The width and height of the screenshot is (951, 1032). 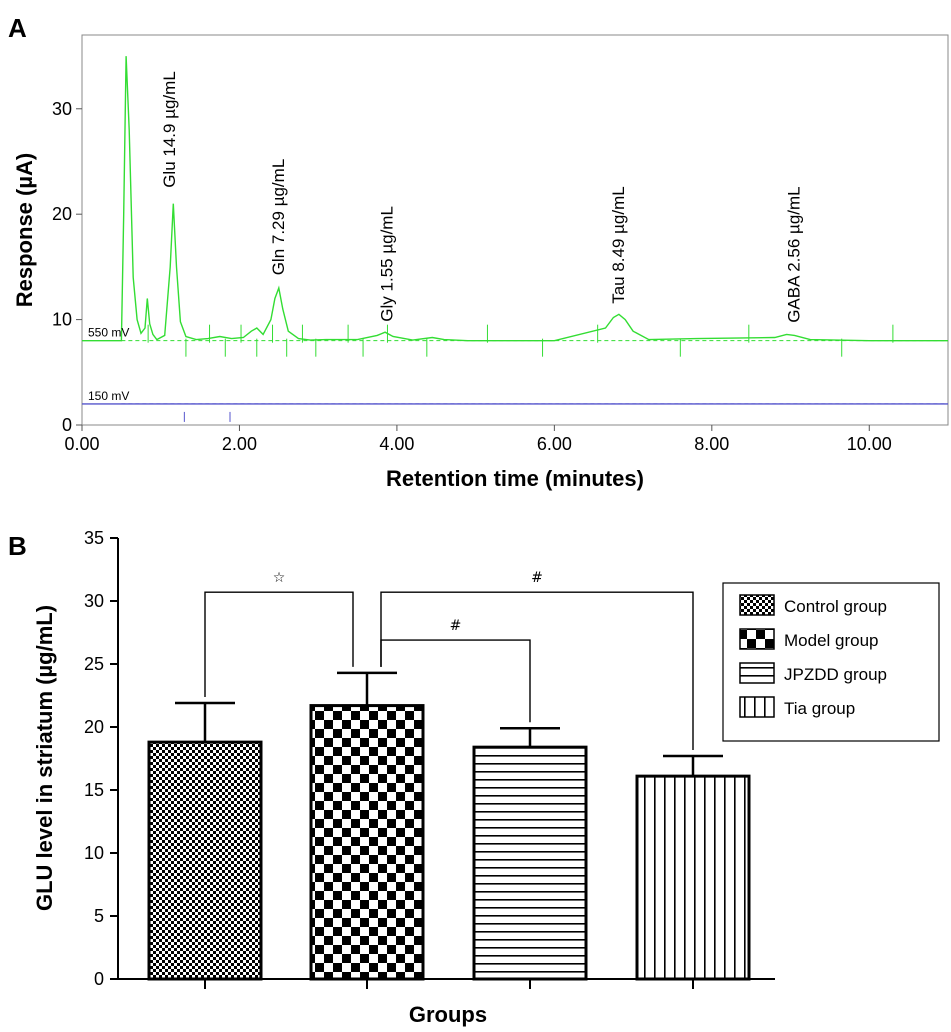 What do you see at coordinates (835, 674) in the screenshot?
I see `legend-entry: JPZDD group` at bounding box center [835, 674].